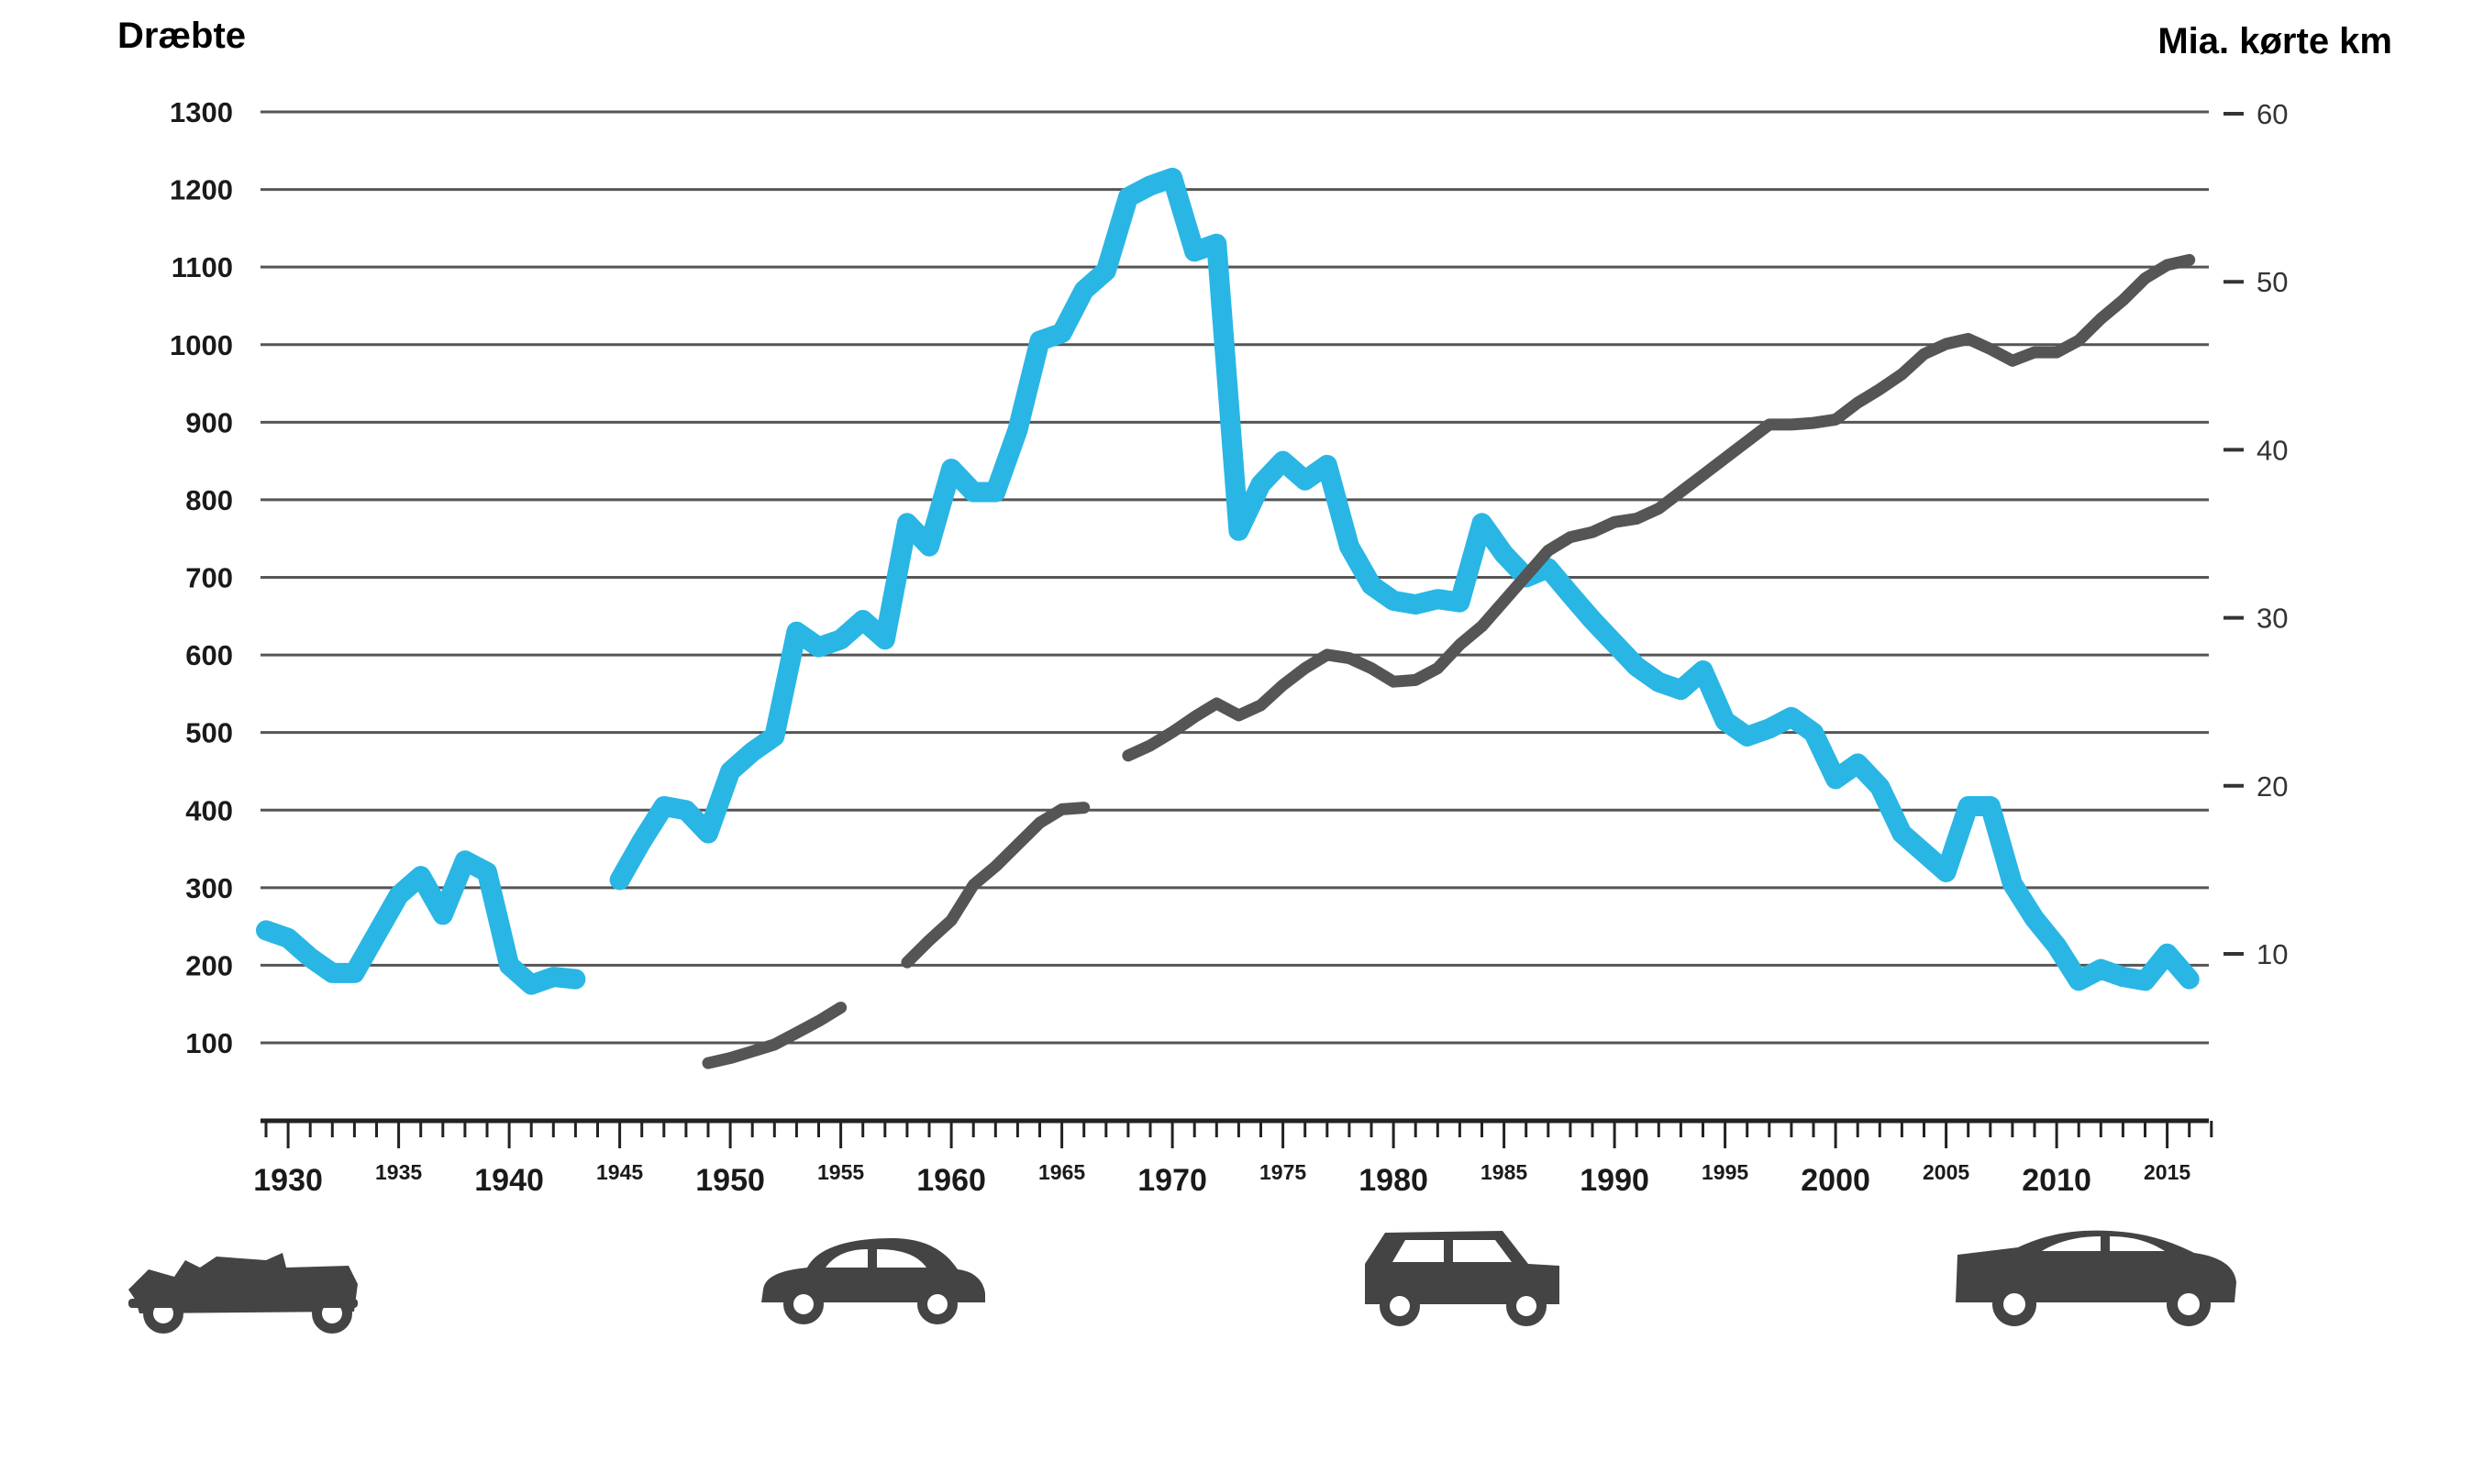 The height and width of the screenshot is (1484, 2473). What do you see at coordinates (399, 1172) in the screenshot?
I see `x-tick-label-minor: 1935` at bounding box center [399, 1172].